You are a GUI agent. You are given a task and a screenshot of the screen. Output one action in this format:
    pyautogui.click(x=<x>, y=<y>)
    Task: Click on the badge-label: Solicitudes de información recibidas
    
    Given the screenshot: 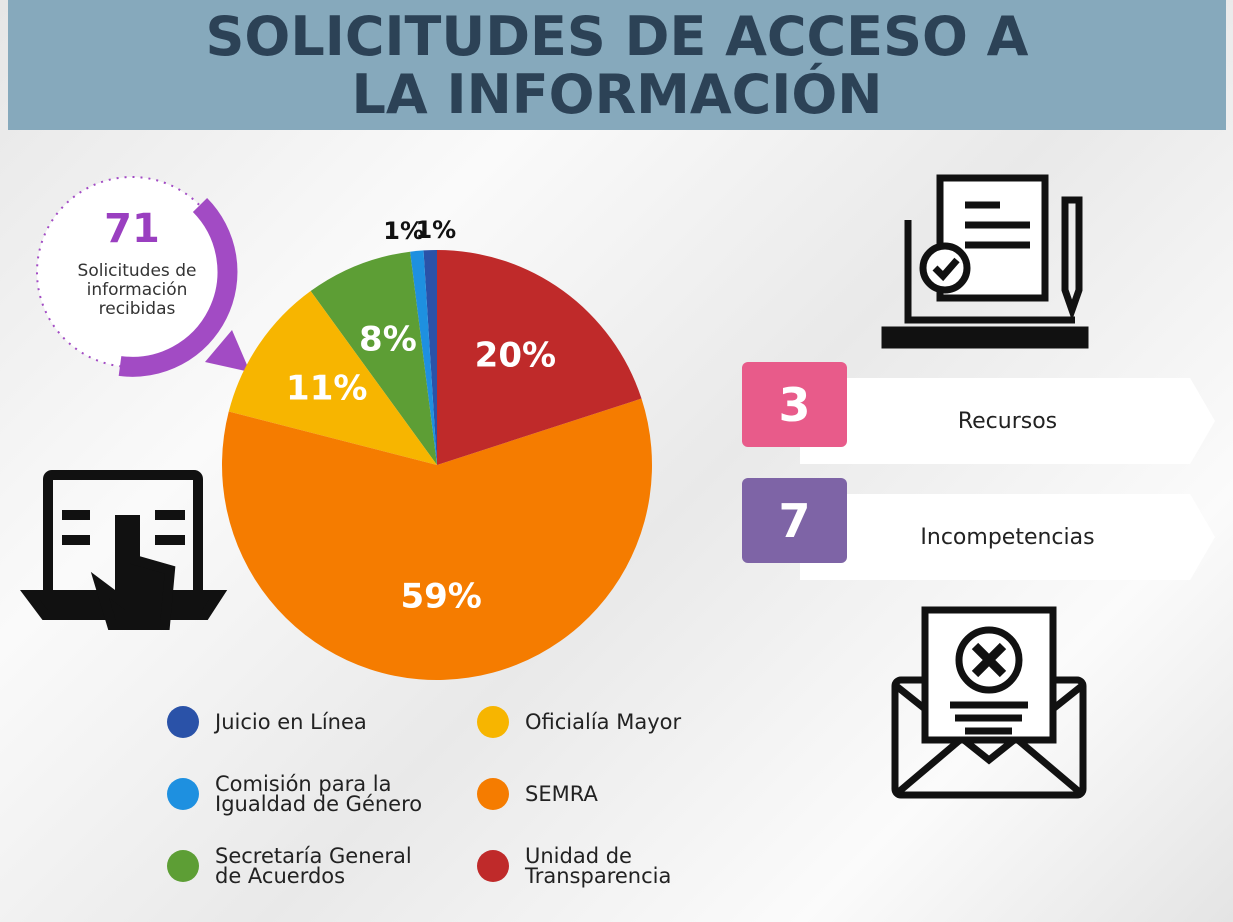 What is the action you would take?
    pyautogui.click(x=137, y=290)
    